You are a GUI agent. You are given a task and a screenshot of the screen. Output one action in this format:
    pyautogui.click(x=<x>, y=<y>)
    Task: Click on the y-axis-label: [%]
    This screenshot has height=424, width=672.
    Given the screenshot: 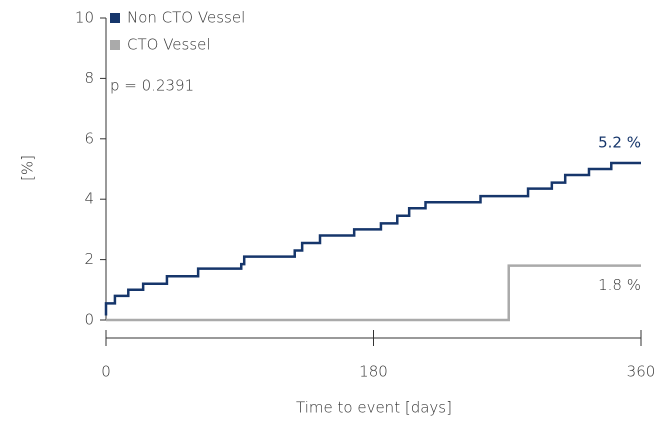 What is the action you would take?
    pyautogui.click(x=28, y=168)
    